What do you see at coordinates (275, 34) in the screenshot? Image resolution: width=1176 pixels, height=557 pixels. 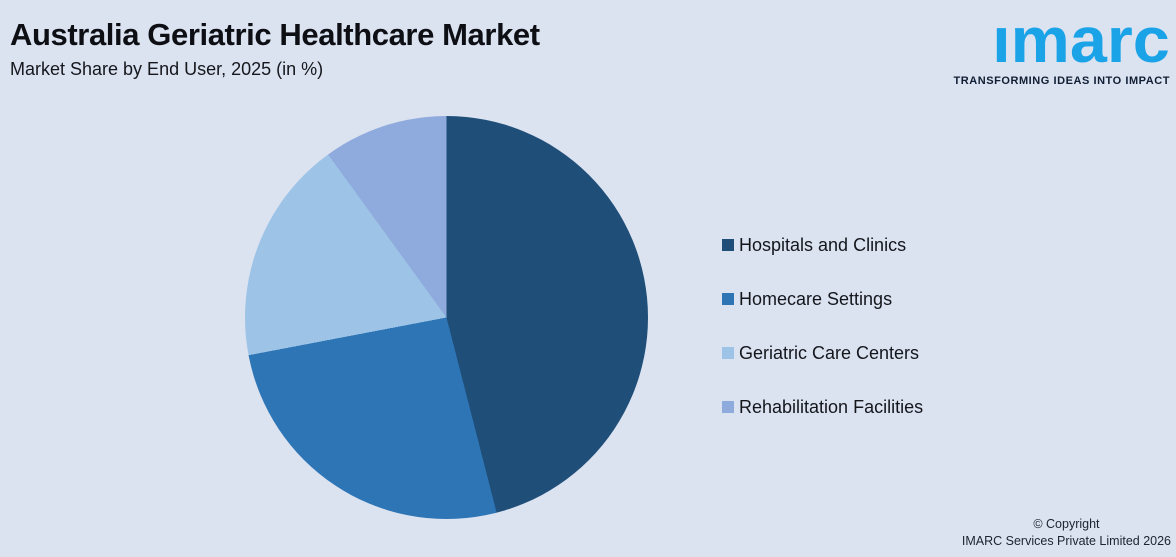 I see `page-title: Australia Geriatric Healthcare Market` at bounding box center [275, 34].